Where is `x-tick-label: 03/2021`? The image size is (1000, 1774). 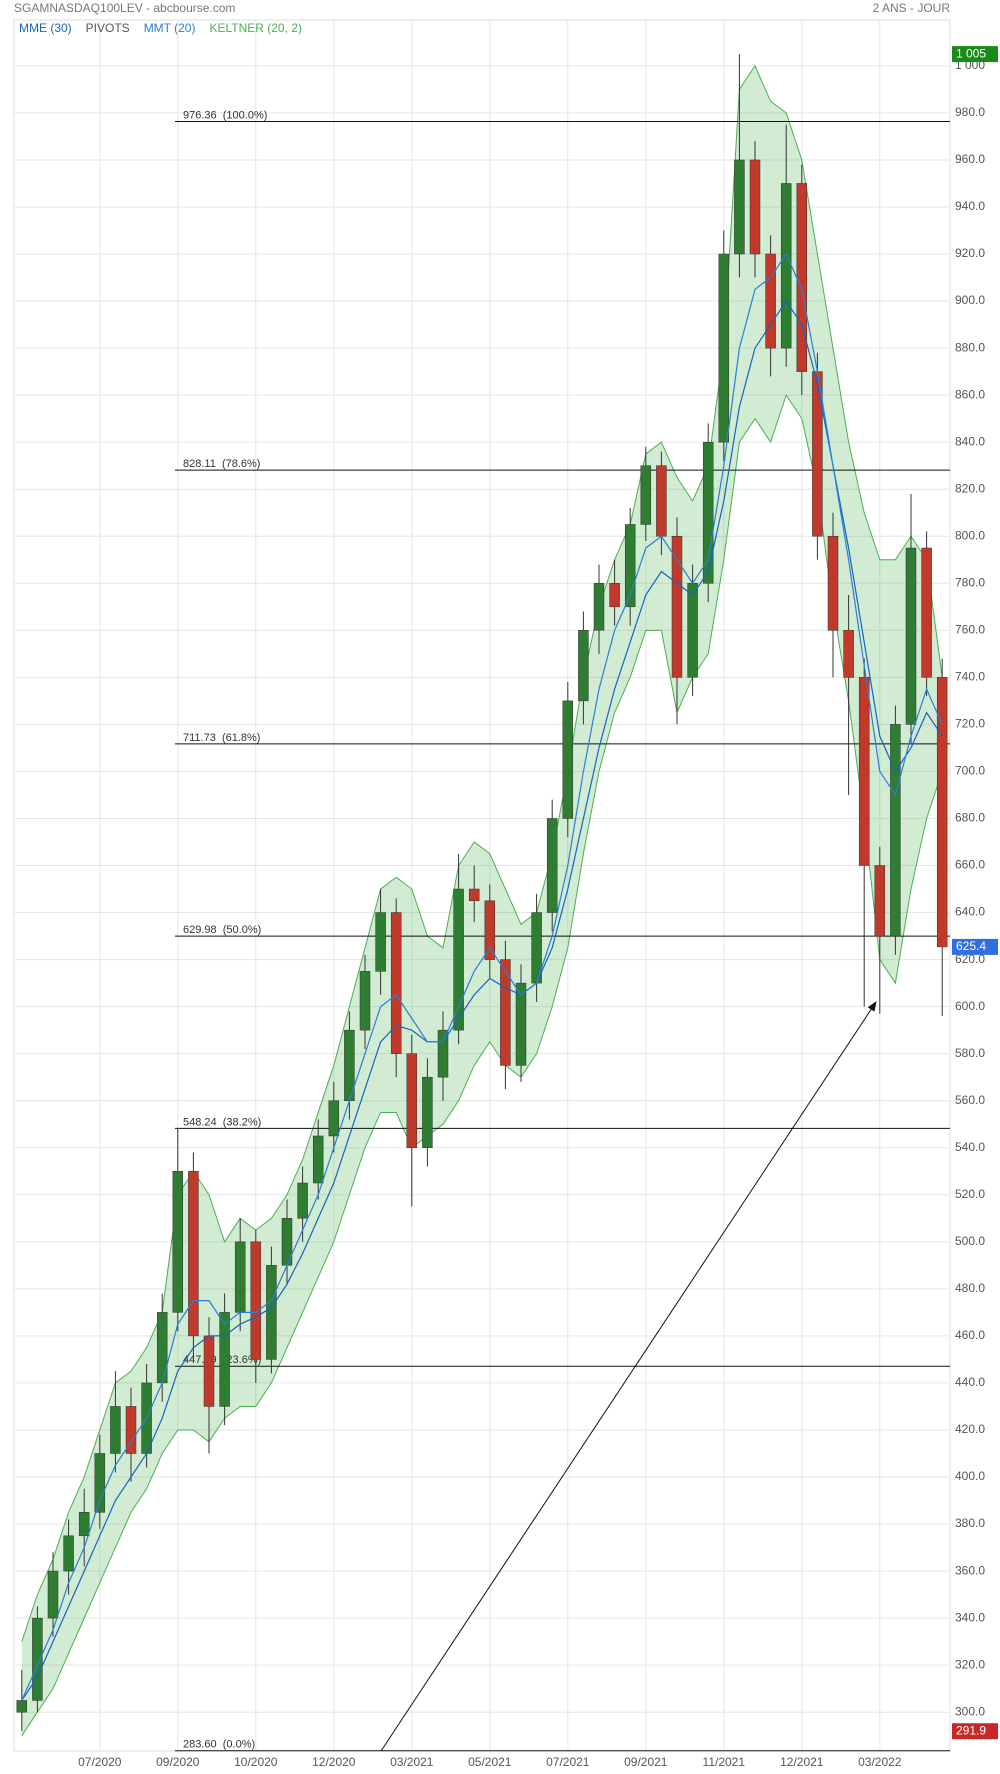
x-tick-label: 03/2021 is located at coordinates (412, 1762).